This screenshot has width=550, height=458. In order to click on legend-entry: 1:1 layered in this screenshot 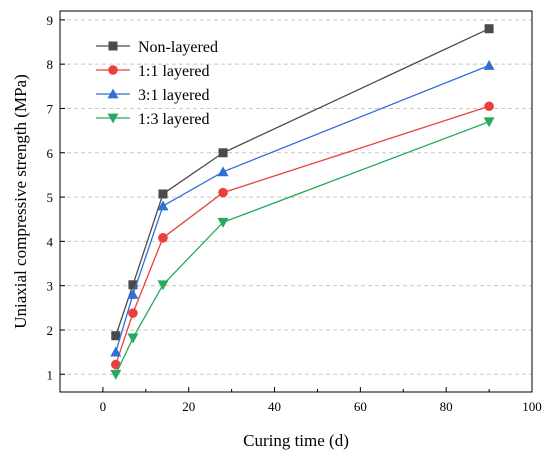, I will do `click(153, 71)`.